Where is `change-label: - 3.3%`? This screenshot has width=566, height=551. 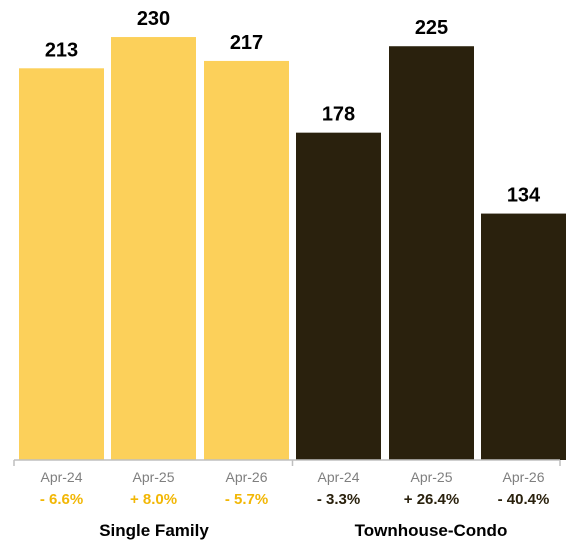
change-label: - 3.3% is located at coordinates (338, 499).